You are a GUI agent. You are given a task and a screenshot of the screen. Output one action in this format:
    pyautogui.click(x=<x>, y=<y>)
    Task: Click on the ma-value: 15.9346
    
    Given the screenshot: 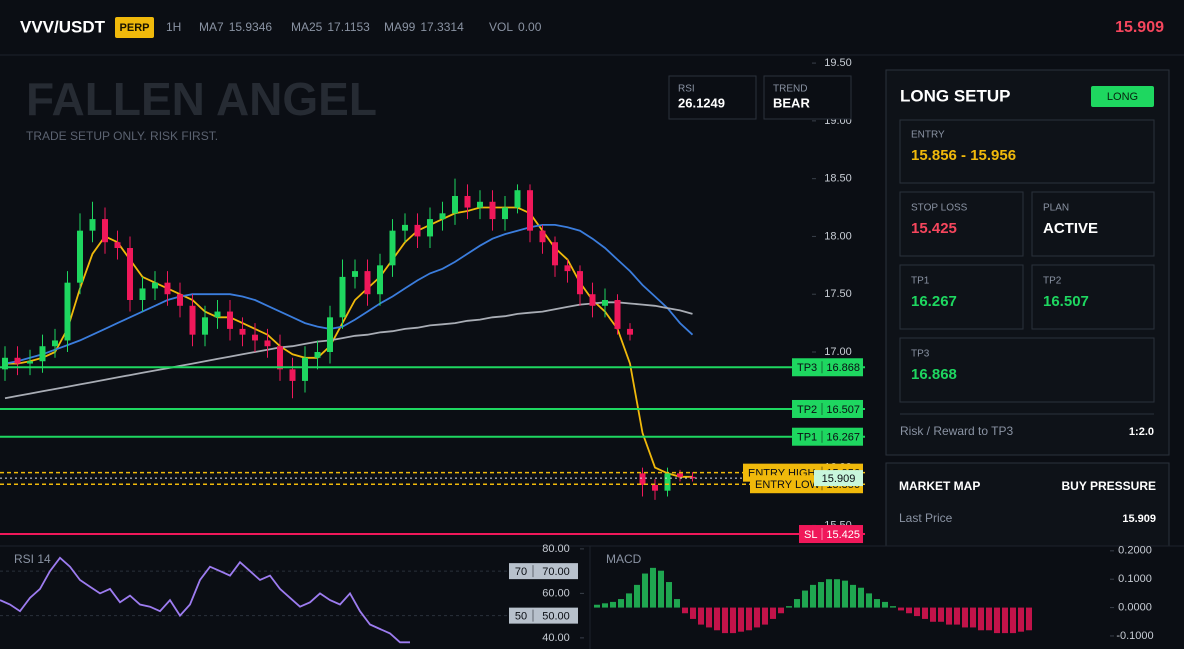 What is the action you would take?
    pyautogui.click(x=251, y=27)
    